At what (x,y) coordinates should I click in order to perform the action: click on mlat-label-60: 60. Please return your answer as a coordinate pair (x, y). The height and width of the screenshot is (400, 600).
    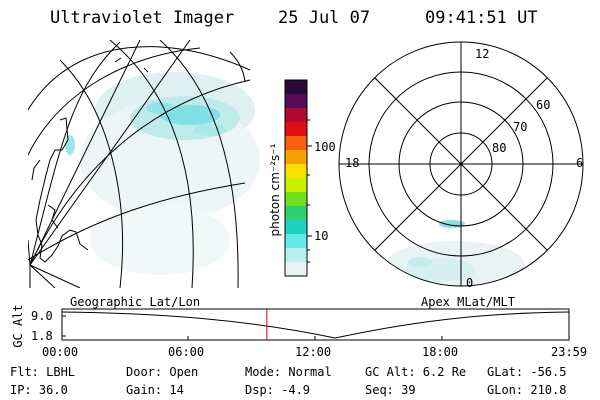
    Looking at the image, I should click on (543, 105).